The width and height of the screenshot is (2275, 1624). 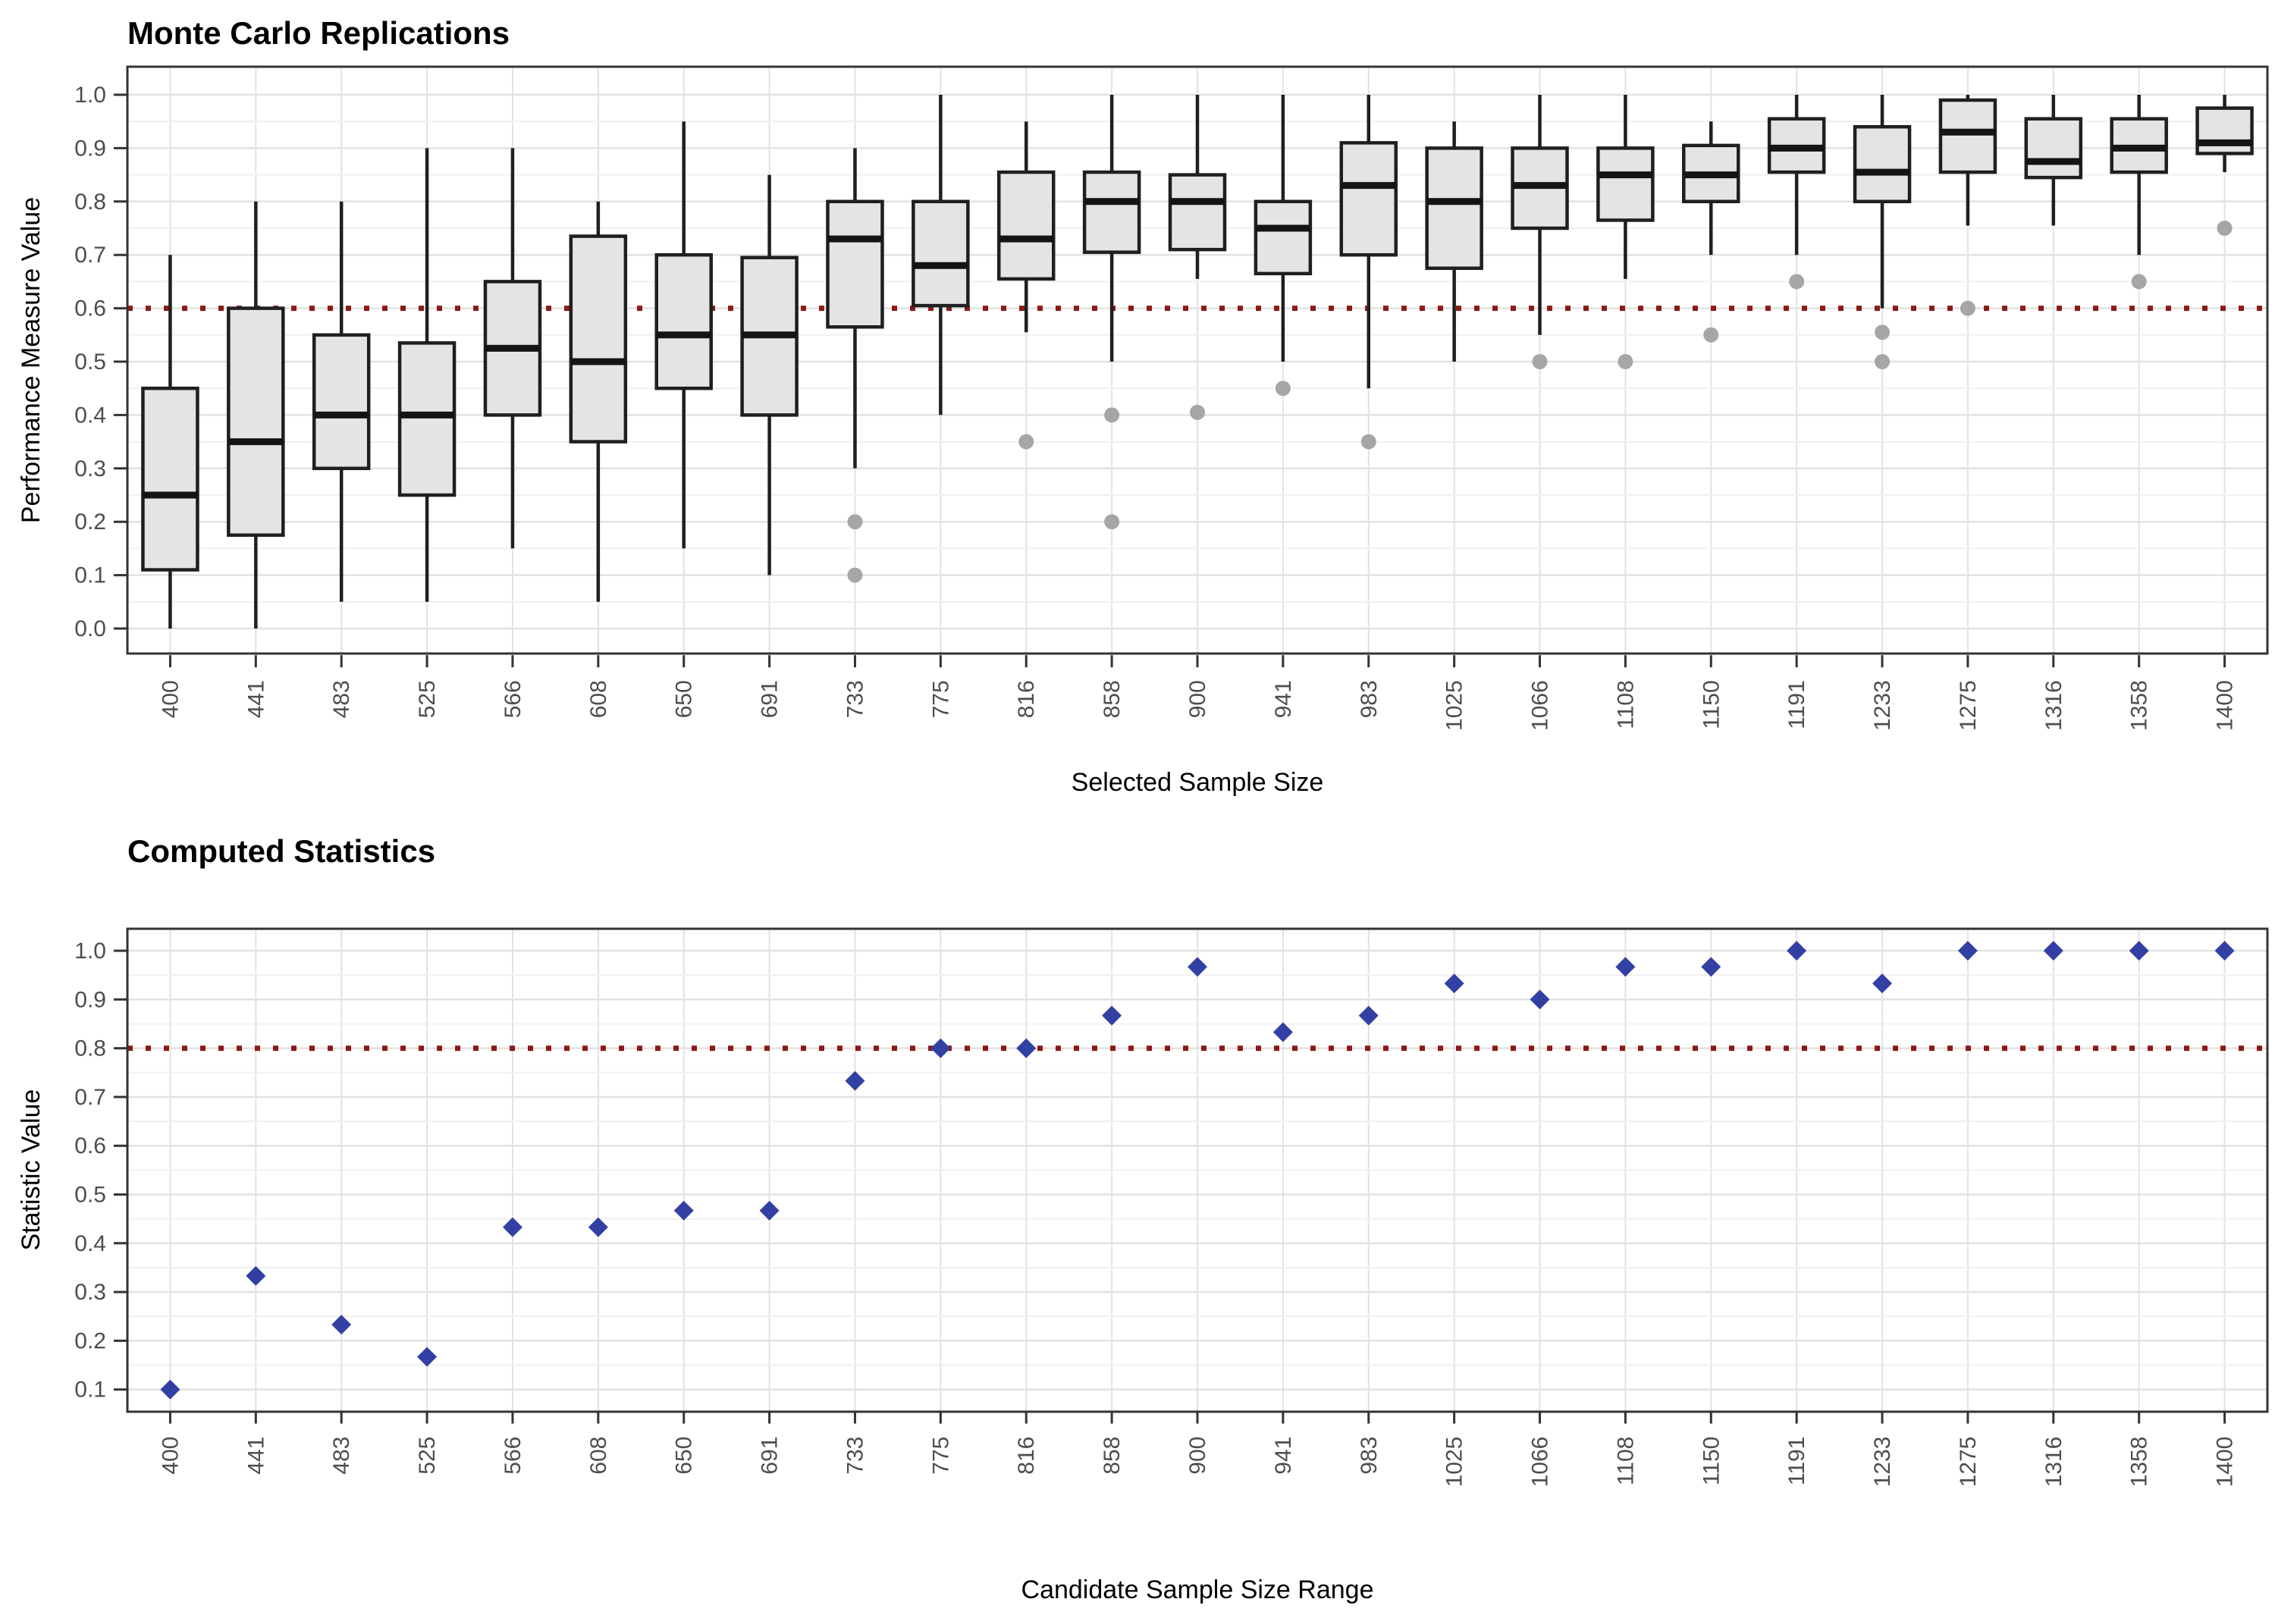 What do you see at coordinates (90, 628) in the screenshot?
I see `y-tick-label: 0.0` at bounding box center [90, 628].